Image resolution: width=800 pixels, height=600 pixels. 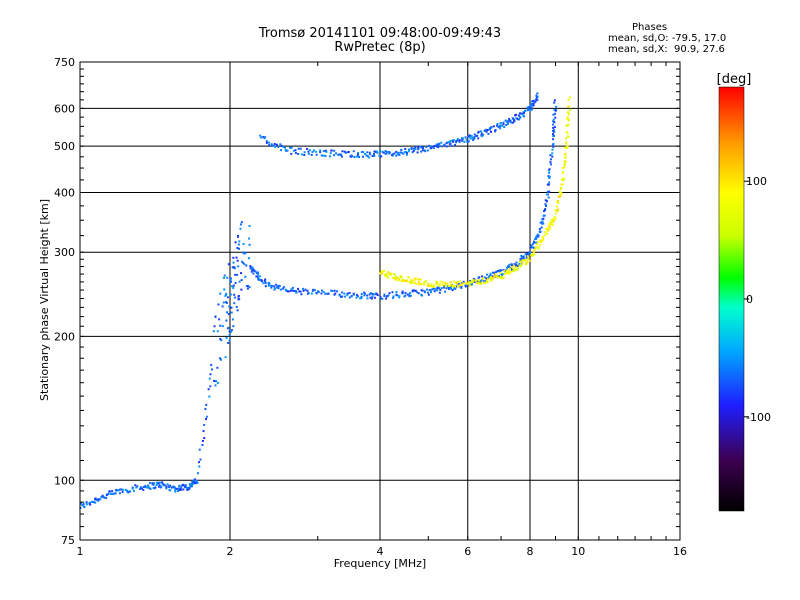 What do you see at coordinates (64, 192) in the screenshot?
I see `y-tick-label: 400` at bounding box center [64, 192].